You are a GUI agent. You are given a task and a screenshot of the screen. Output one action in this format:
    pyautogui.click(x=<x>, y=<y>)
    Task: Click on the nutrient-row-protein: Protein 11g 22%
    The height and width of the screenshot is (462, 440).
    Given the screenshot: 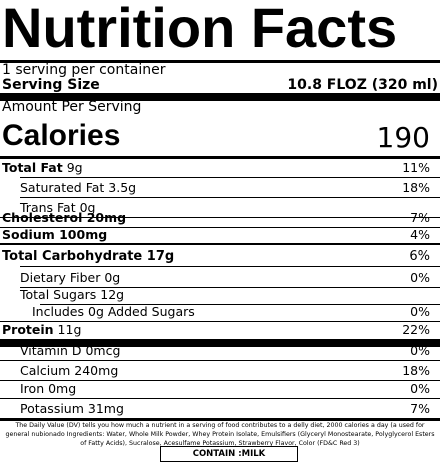 What is the action you would take?
    pyautogui.click(x=220, y=330)
    